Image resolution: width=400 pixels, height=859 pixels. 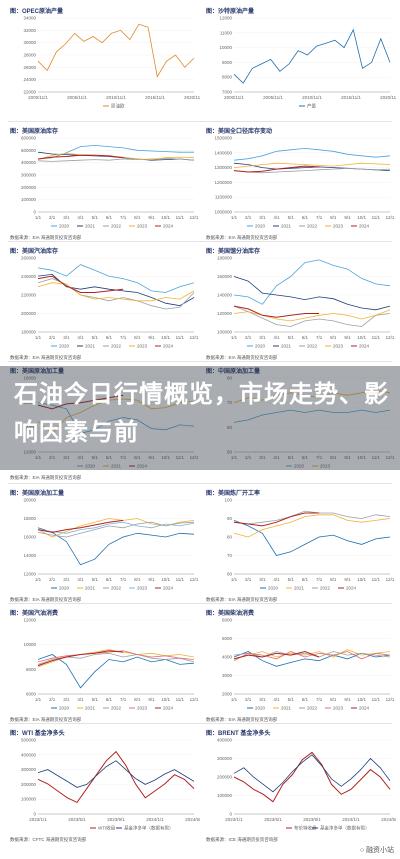 What do you see at coordinates (230, 427) in the screenshot?
I see `y-tick-label: 60` at bounding box center [230, 427].